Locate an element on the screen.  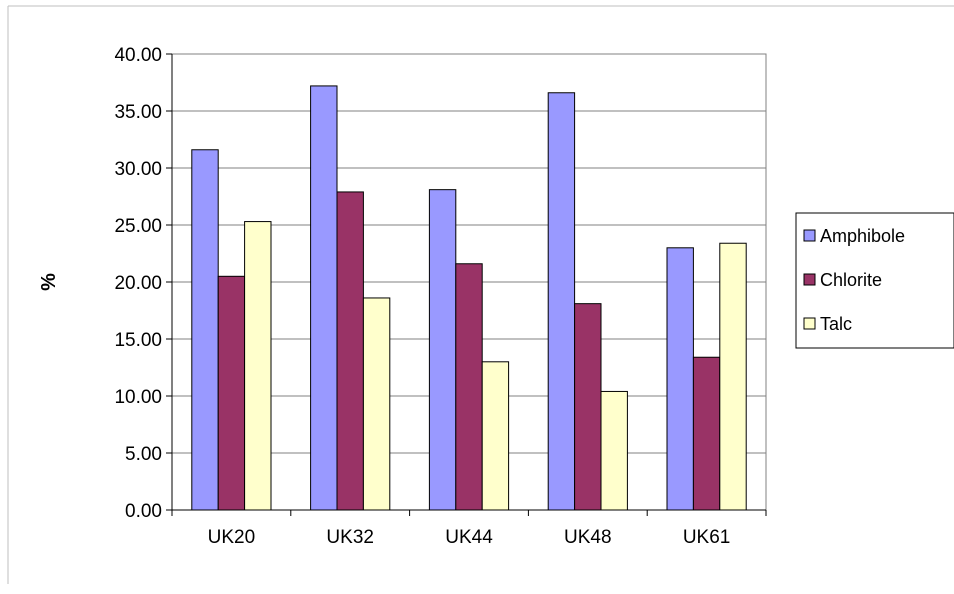
y-tick-label: 30.00 is located at coordinates (138, 169).